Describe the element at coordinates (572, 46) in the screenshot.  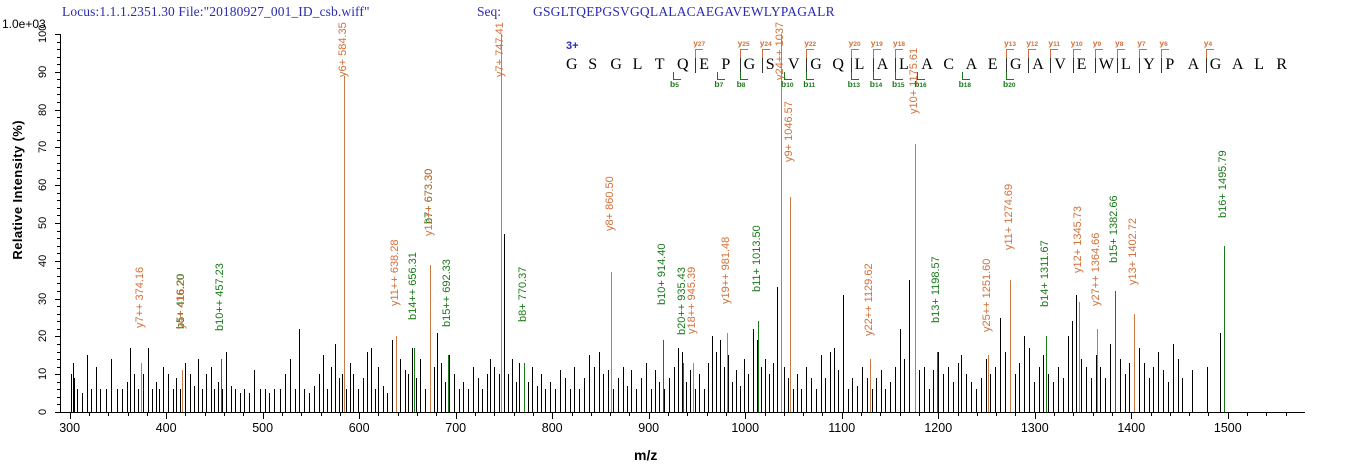
I see `precursor-charge-label: 3+` at that location.